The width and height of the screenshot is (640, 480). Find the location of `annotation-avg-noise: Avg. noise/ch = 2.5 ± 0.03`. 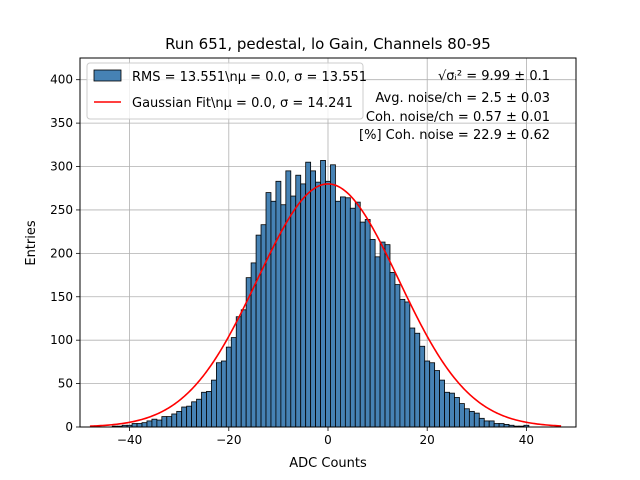

annotation-avg-noise: Avg. noise/ch = 2.5 ± 0.03 is located at coordinates (462, 98).